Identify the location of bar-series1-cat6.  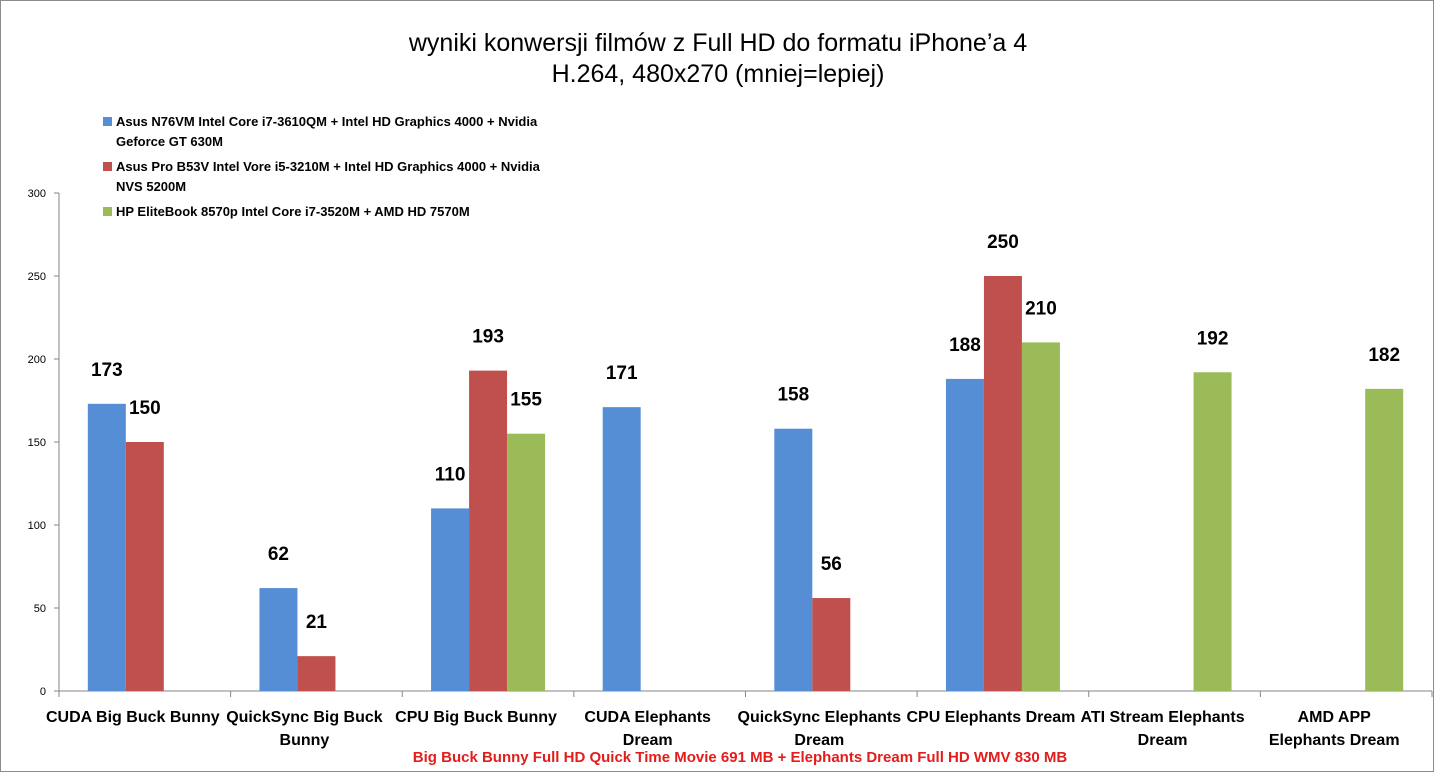
(964, 534).